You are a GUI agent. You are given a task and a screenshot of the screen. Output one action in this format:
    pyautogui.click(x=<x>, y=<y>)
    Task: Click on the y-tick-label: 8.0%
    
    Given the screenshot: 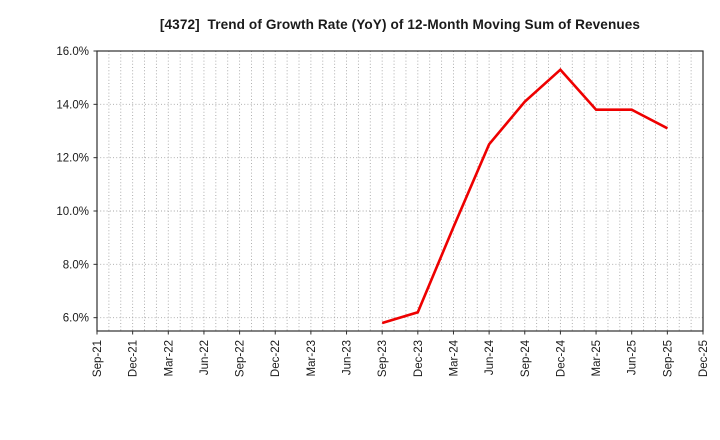 What is the action you would take?
    pyautogui.click(x=76, y=265)
    